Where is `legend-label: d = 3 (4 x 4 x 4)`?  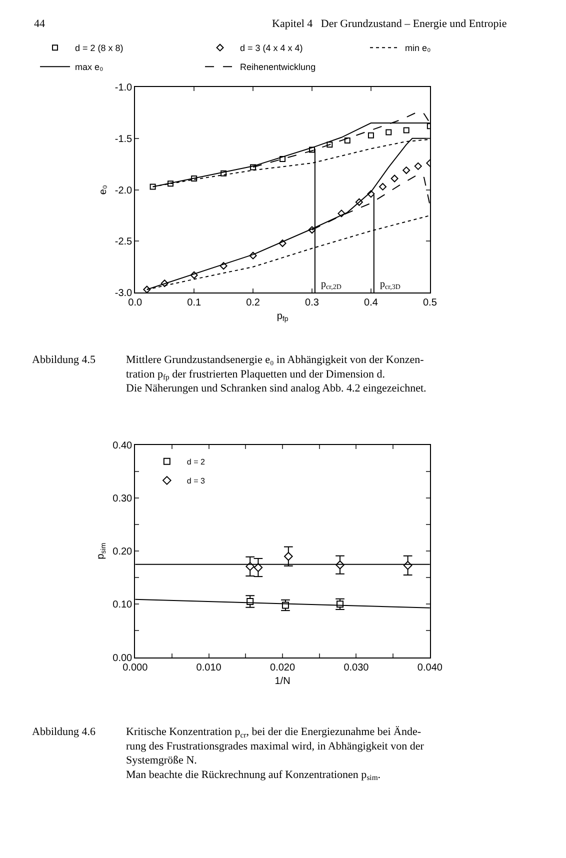
legend-label: d = 3 (4 x 4 x 4) is located at coordinates (271, 48).